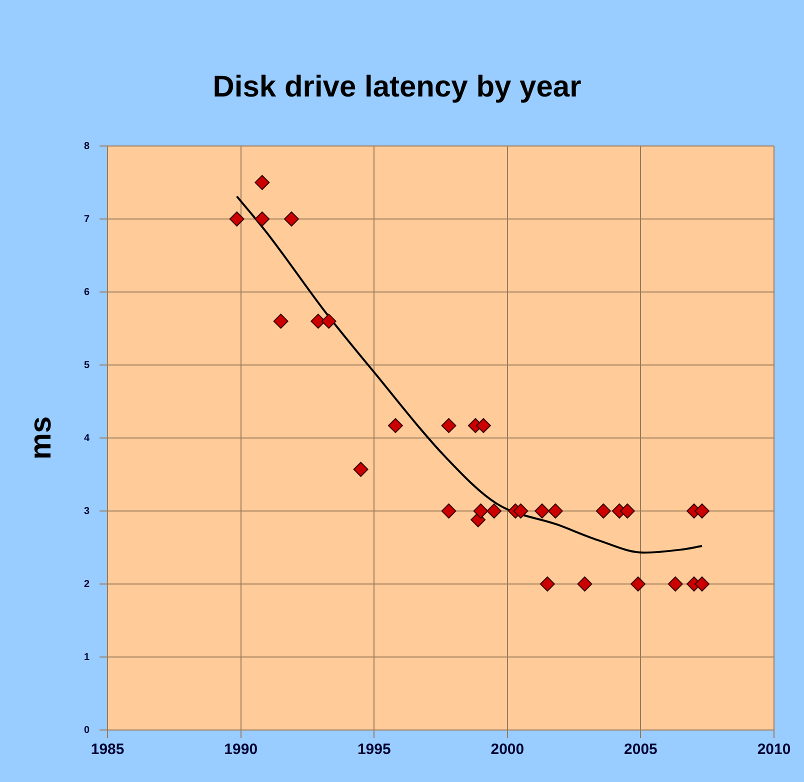 Image resolution: width=804 pixels, height=782 pixels. Describe the element at coordinates (774, 749) in the screenshot. I see `x-tick-label: 2010` at that location.